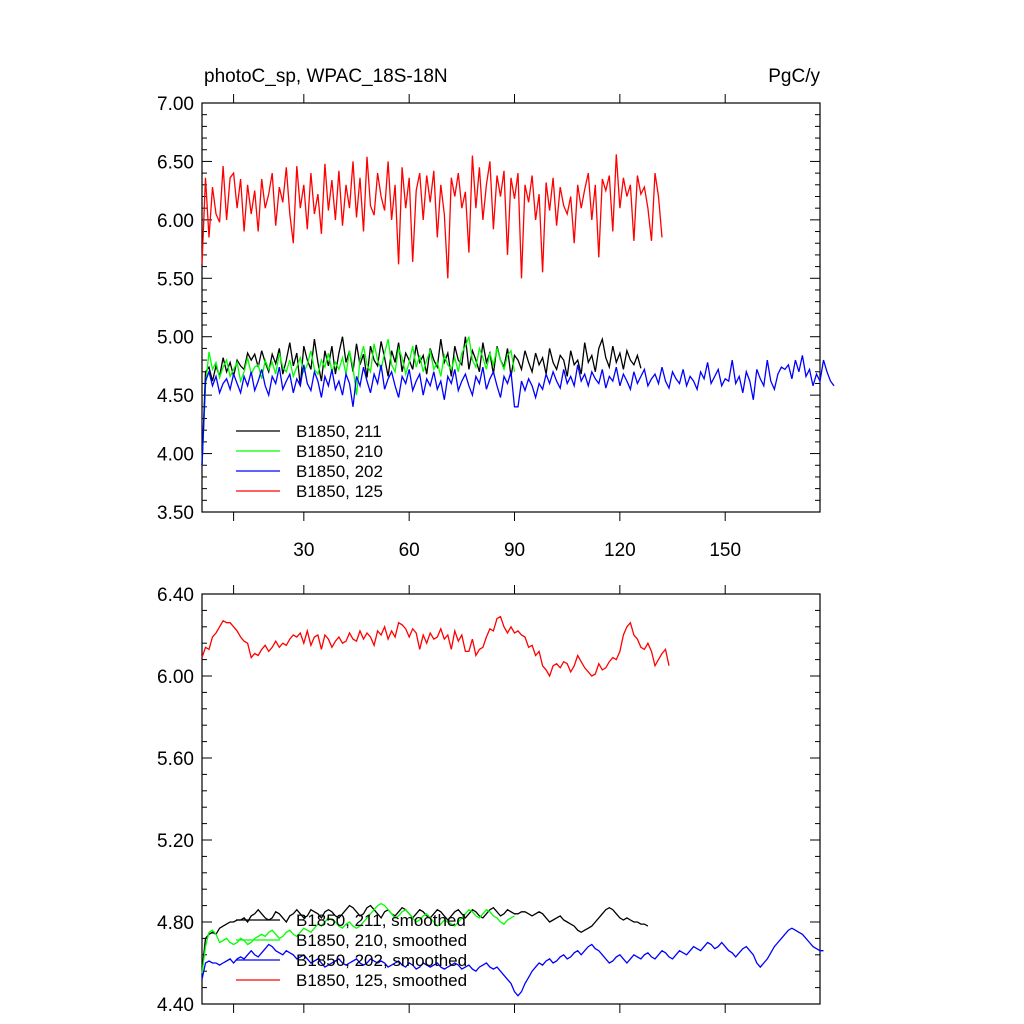 The image size is (1024, 1024). Describe the element at coordinates (175, 800) in the screenshot. I see `bottom-y-axis: 4.40 4.80 5.20 5.60 6.00 6.40` at that location.